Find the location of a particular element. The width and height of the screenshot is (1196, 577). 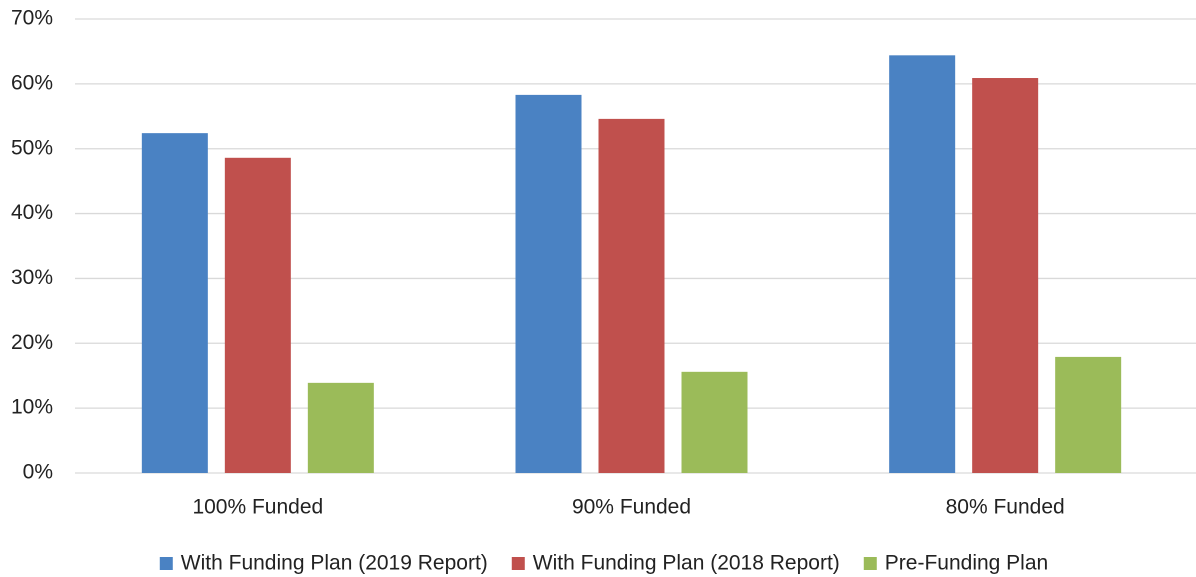

y-tick-label: 20% is located at coordinates (32, 342).